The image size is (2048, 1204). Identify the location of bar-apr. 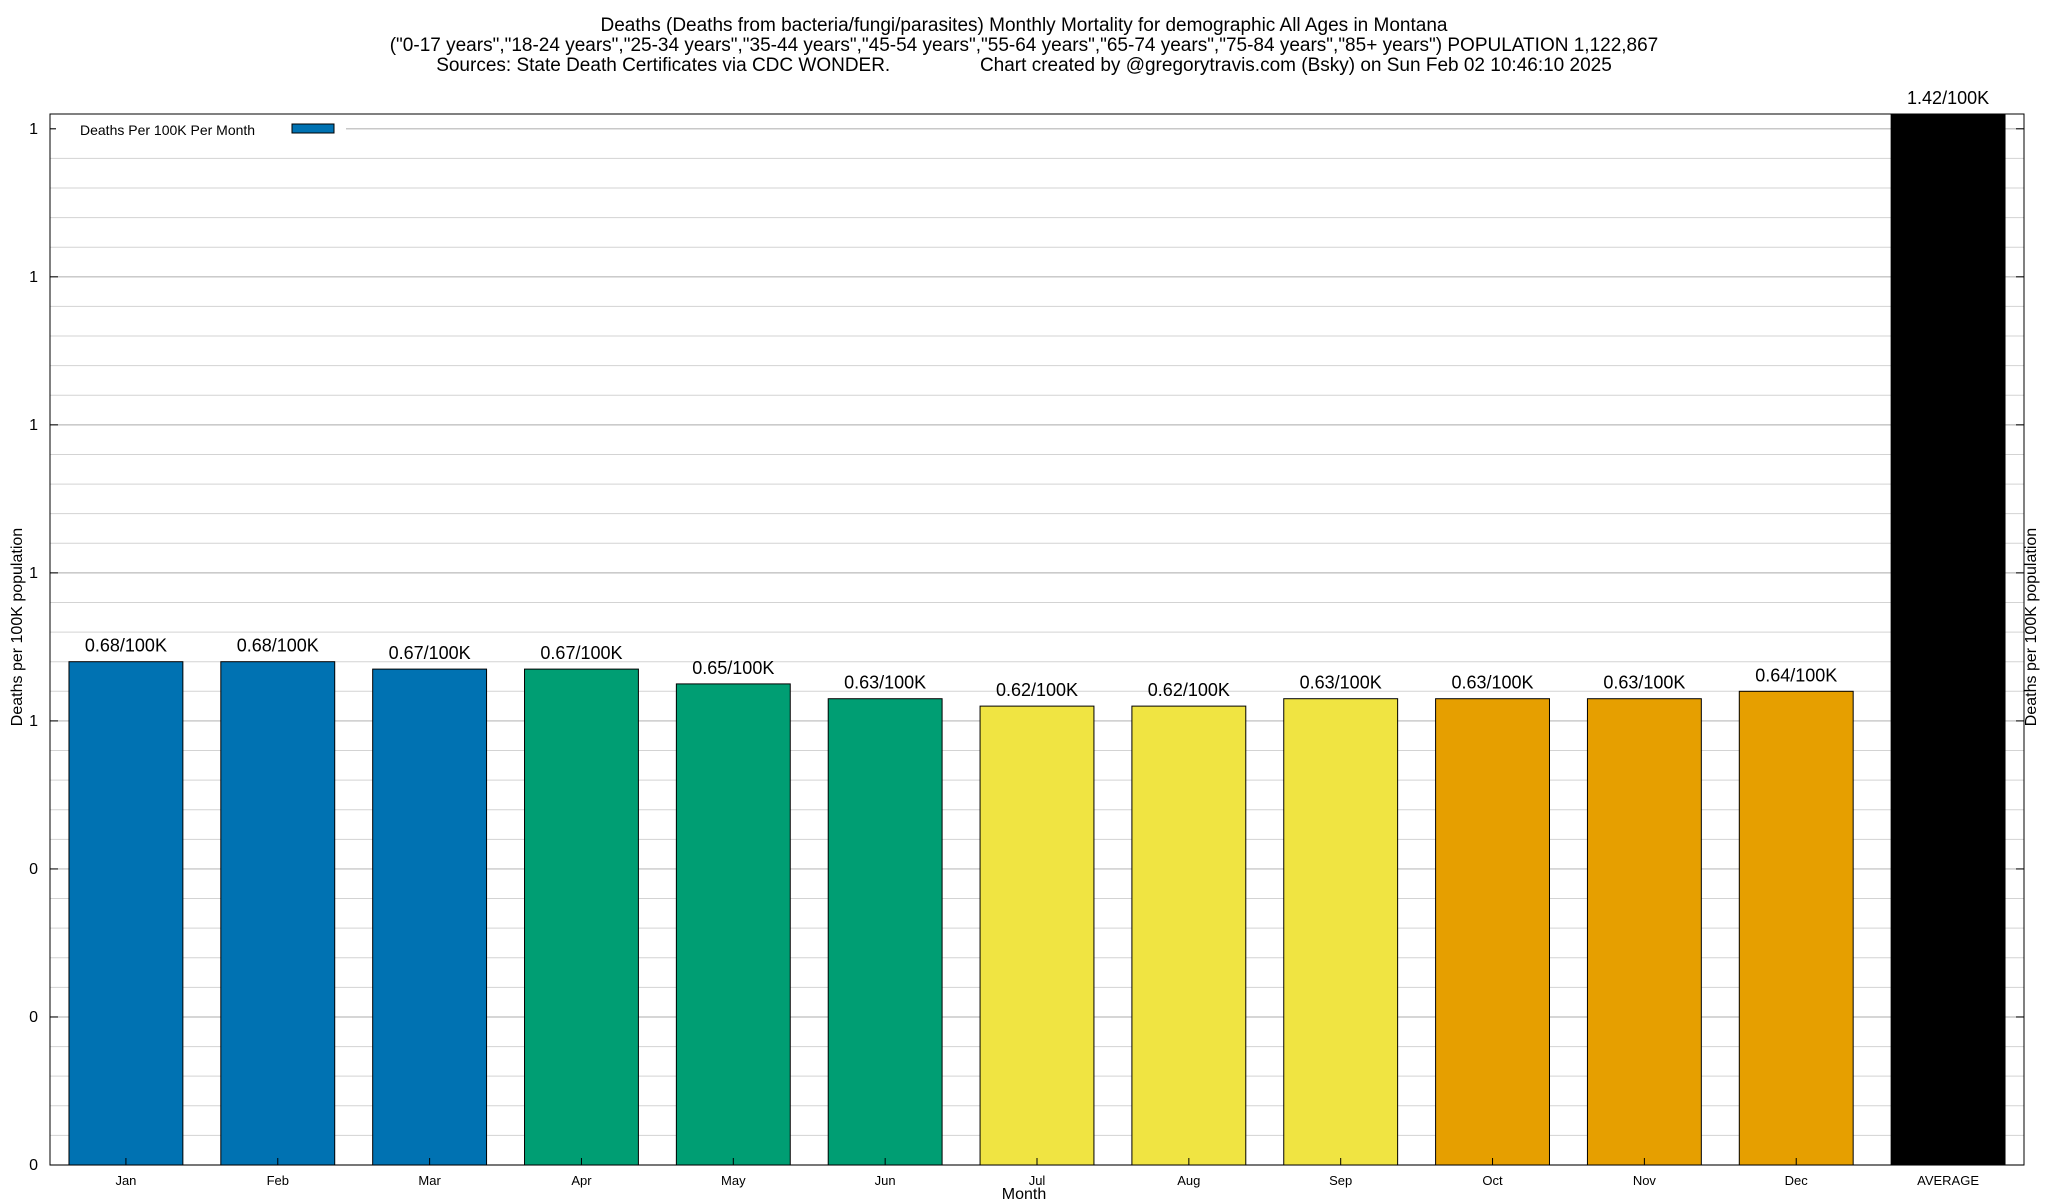
(581, 917).